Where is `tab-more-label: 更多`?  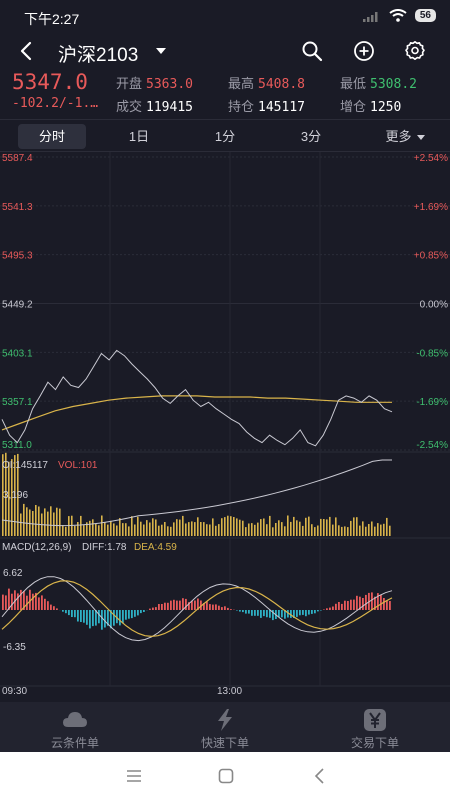 tab-more-label: 更多 is located at coordinates (398, 136).